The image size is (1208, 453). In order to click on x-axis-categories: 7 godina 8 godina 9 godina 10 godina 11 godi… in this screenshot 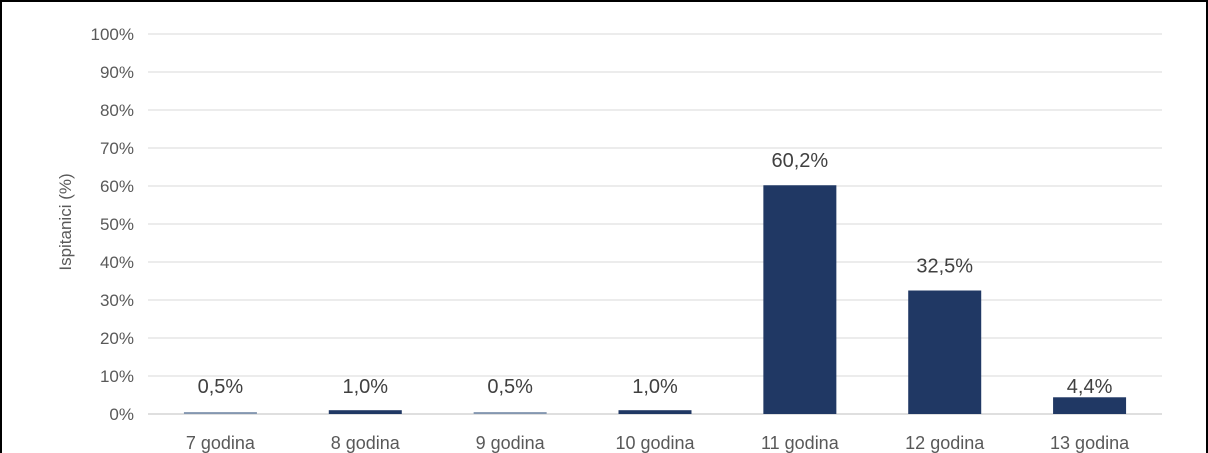, I will do `click(658, 443)`.